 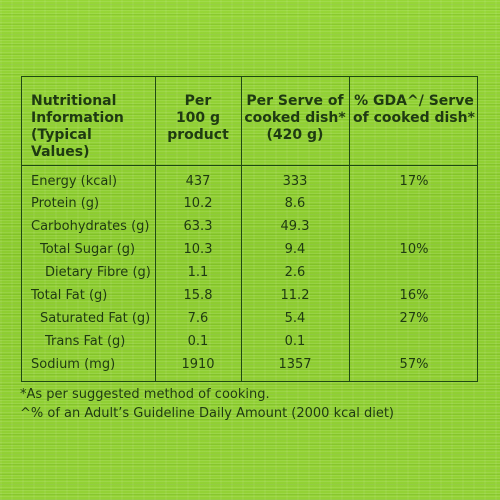 What do you see at coordinates (65, 203) in the screenshot?
I see `nutrient-label: Protein (g)` at bounding box center [65, 203].